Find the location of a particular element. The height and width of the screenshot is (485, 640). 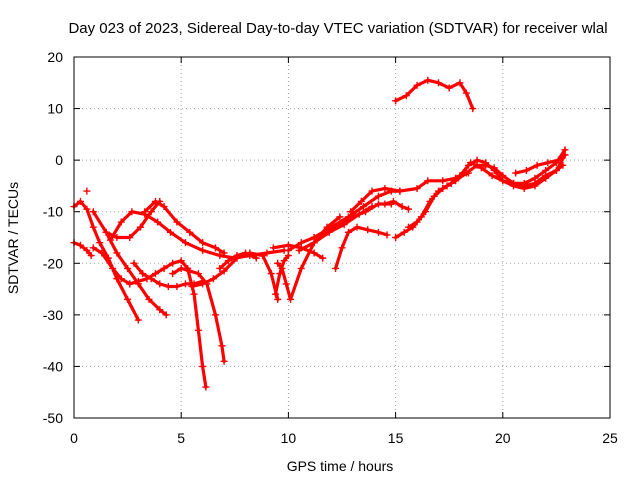

y-tick-label: 0 is located at coordinates (59, 160).